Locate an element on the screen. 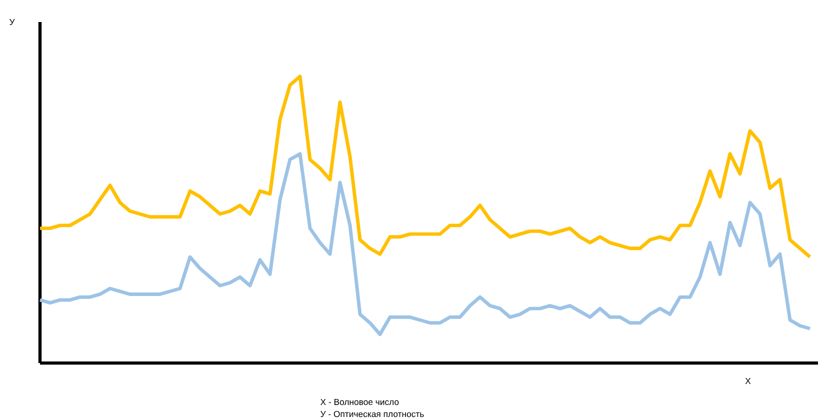 This screenshot has width=819, height=419. text: У is located at coordinates (12, 22).